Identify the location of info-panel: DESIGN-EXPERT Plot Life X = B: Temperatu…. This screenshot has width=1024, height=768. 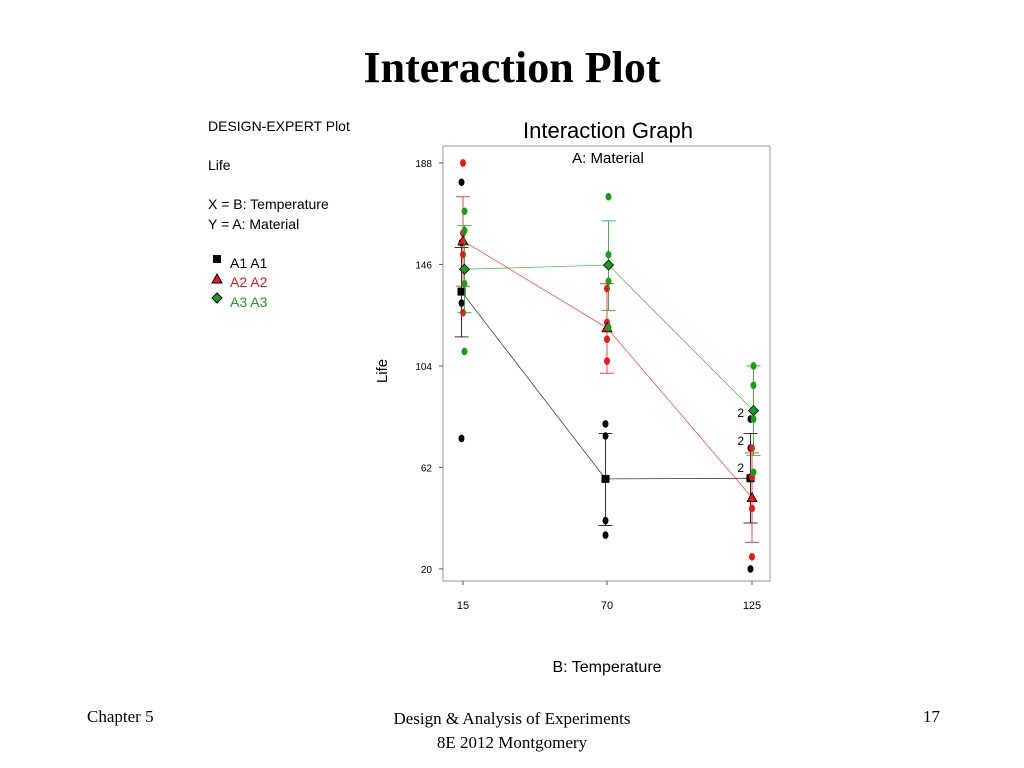
(279, 214).